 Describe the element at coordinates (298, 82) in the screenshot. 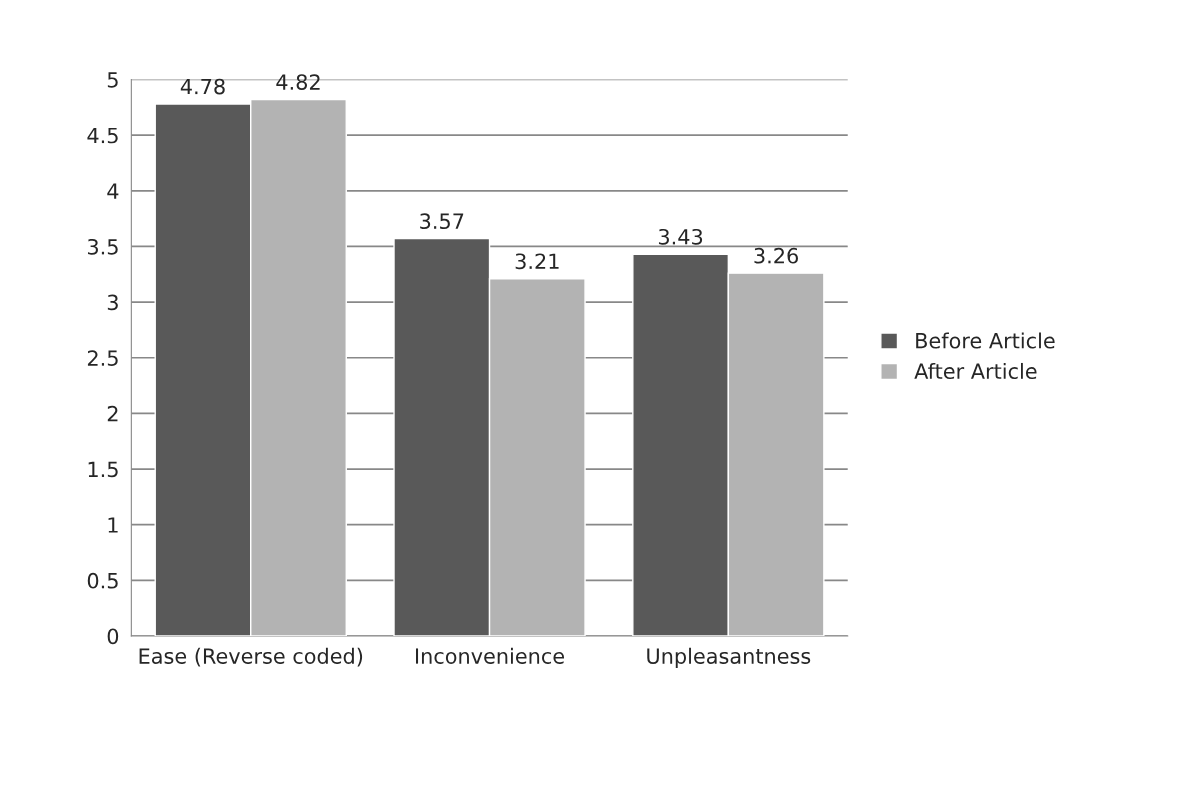

I see `data-label: 4.82` at that location.